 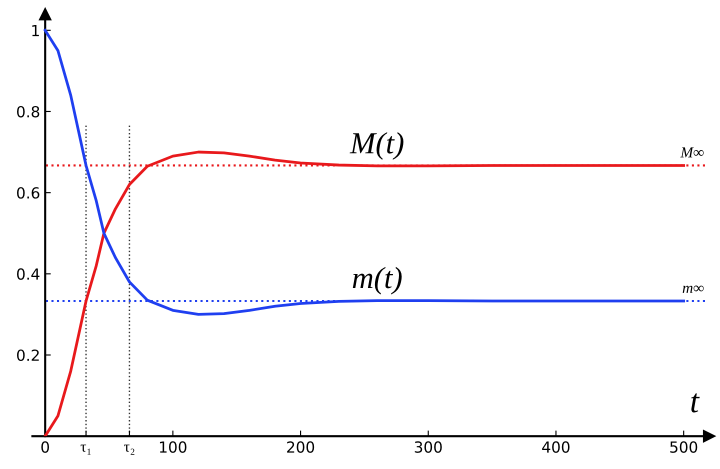 What do you see at coordinates (35, 30) in the screenshot?
I see `y-tick-label: 1` at bounding box center [35, 30].